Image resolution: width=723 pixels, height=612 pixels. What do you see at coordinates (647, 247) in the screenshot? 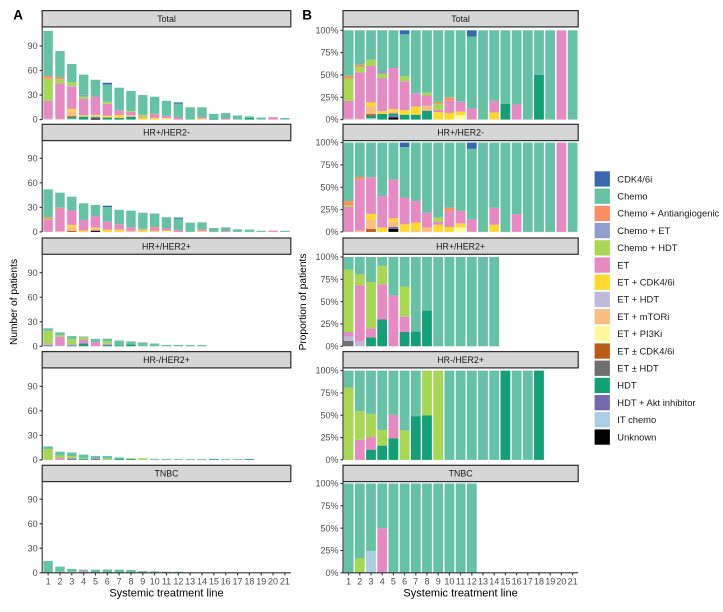
I see `svg-text: Chemo + HDT` at bounding box center [647, 247].